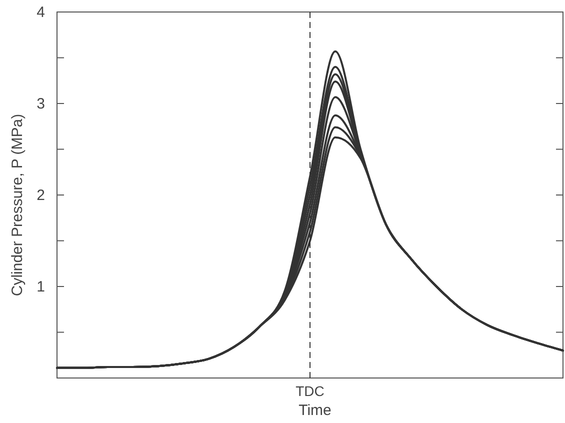 Image resolution: width=565 pixels, height=423 pixels. What do you see at coordinates (40, 195) in the screenshot?
I see `y-tick-label: 2` at bounding box center [40, 195].